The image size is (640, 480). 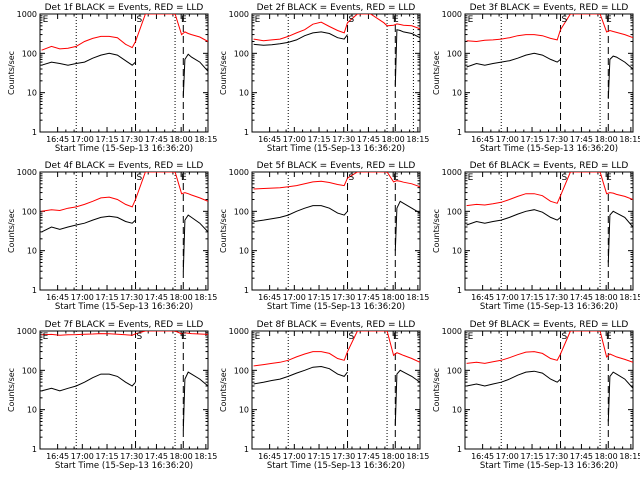 What do you see at coordinates (549, 166) in the screenshot?
I see `panel-title: Det 6f BLACK = Events, RED = LLD` at bounding box center [549, 166].